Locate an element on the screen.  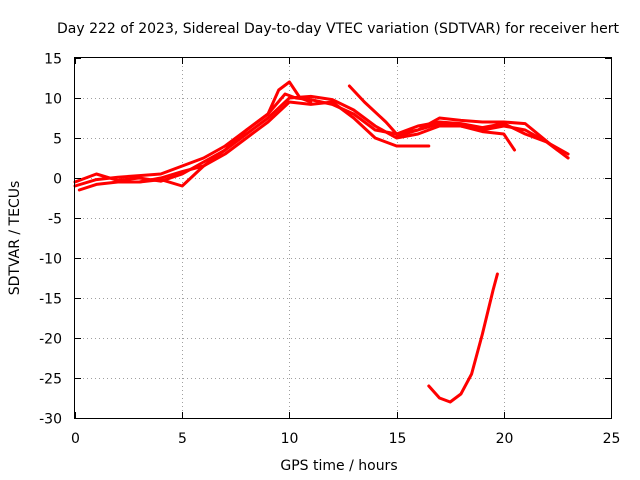
y-tick-label: -25 is located at coordinates (50, 380).